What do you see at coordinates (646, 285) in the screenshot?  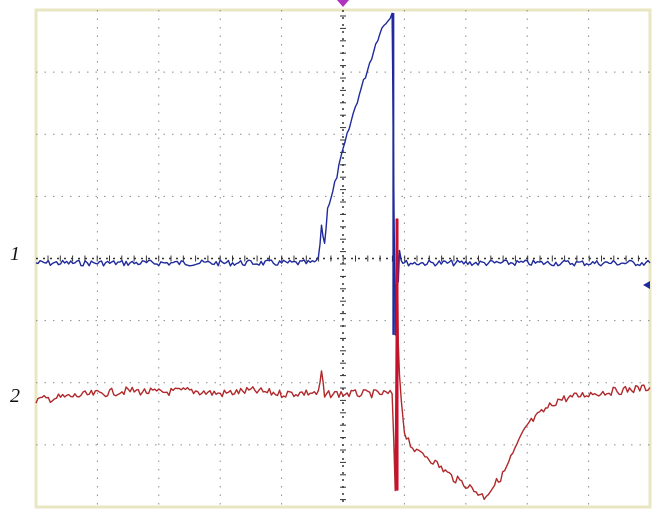 I see `trigger-level-marker` at bounding box center [646, 285].